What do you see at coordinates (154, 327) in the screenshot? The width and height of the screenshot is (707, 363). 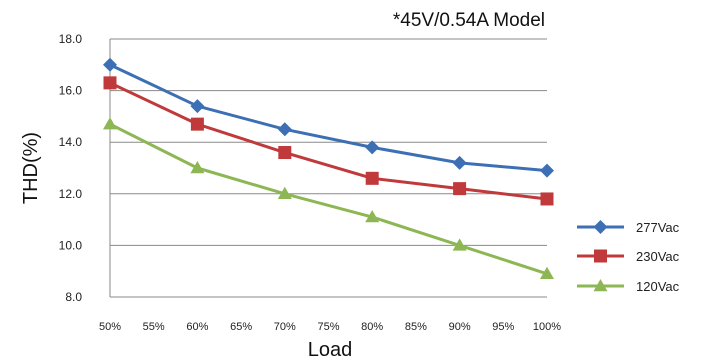 I see `x-tick-label: 55%` at bounding box center [154, 327].